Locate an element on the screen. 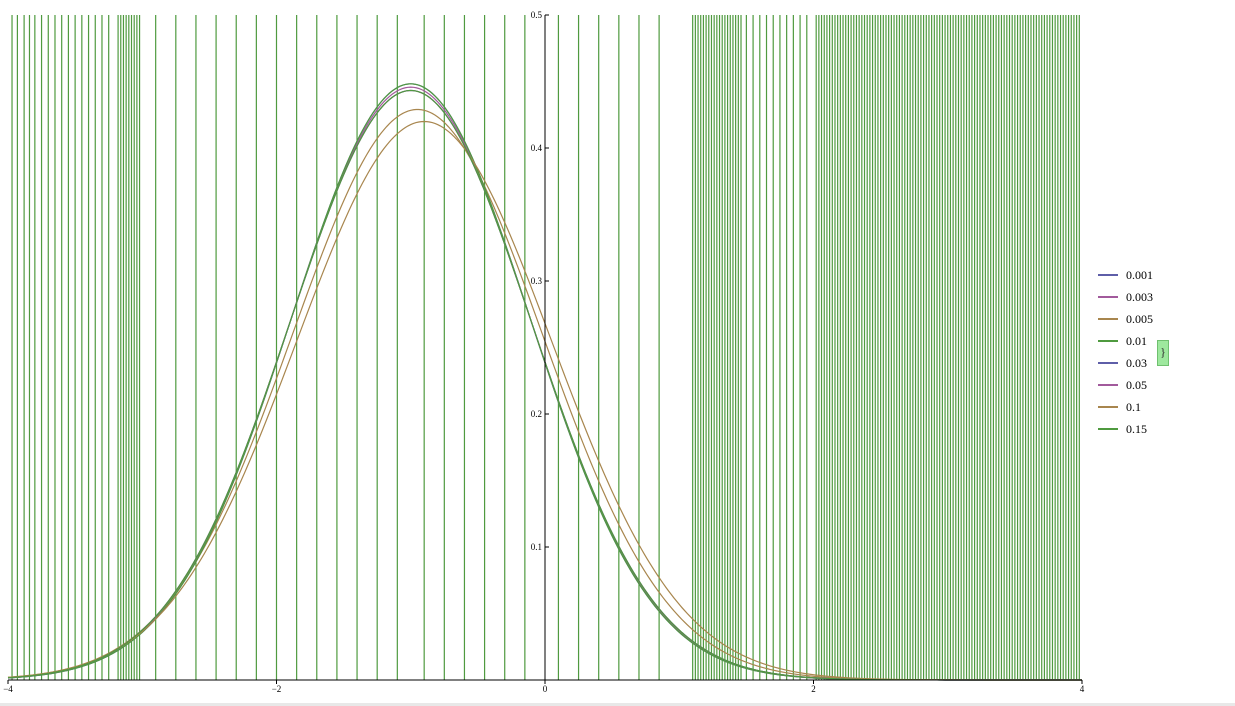  legend-item-0.001: 0.001 is located at coordinates (1125, 275).